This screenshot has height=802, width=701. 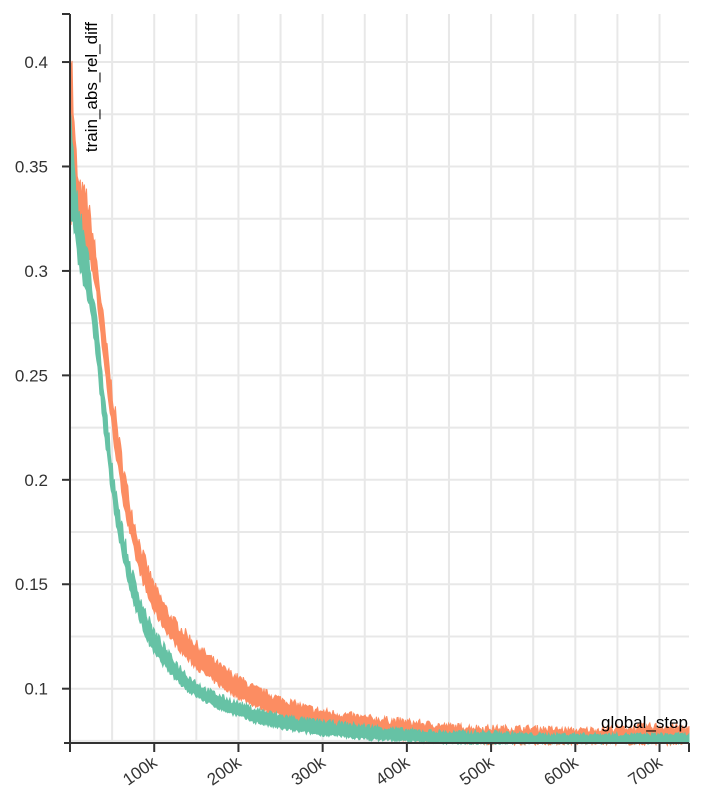 What do you see at coordinates (477, 770) in the screenshot?
I see `x-tick-label: 500k` at bounding box center [477, 770].